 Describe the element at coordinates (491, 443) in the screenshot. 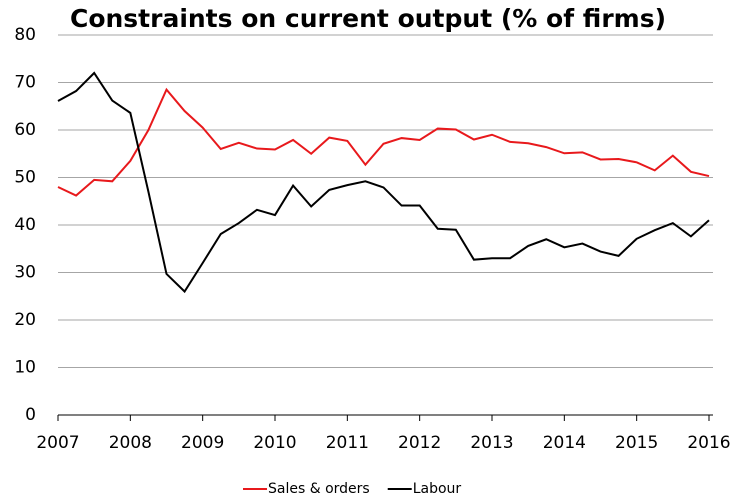

I see `x-tick-label: 2013` at that location.